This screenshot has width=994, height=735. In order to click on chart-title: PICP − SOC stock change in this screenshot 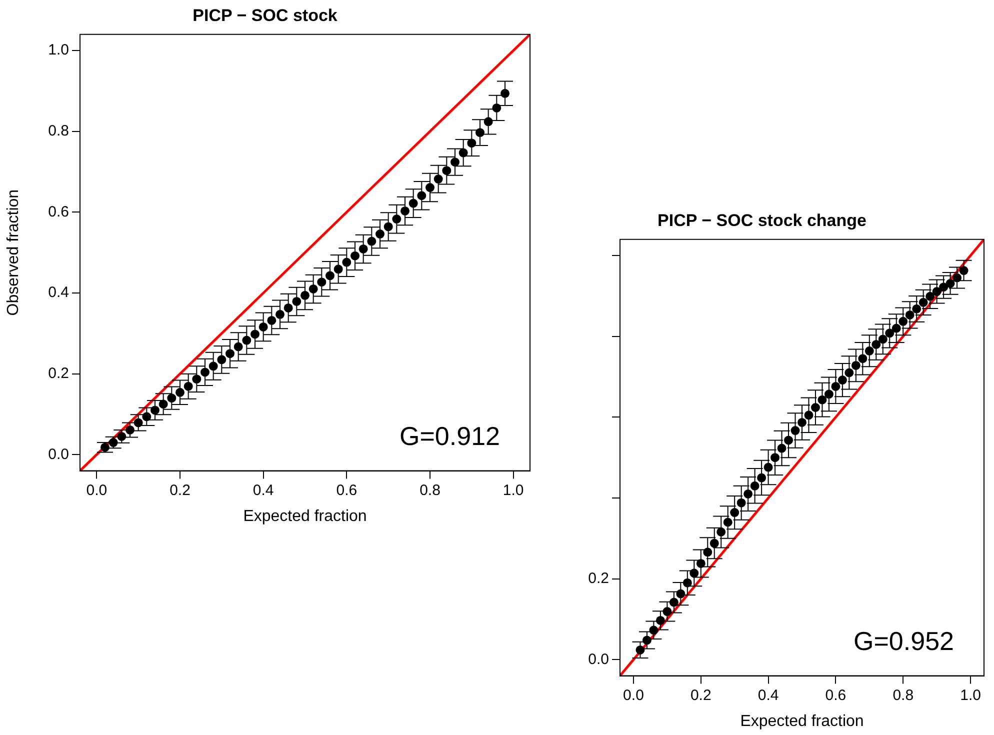, I will do `click(762, 220)`.